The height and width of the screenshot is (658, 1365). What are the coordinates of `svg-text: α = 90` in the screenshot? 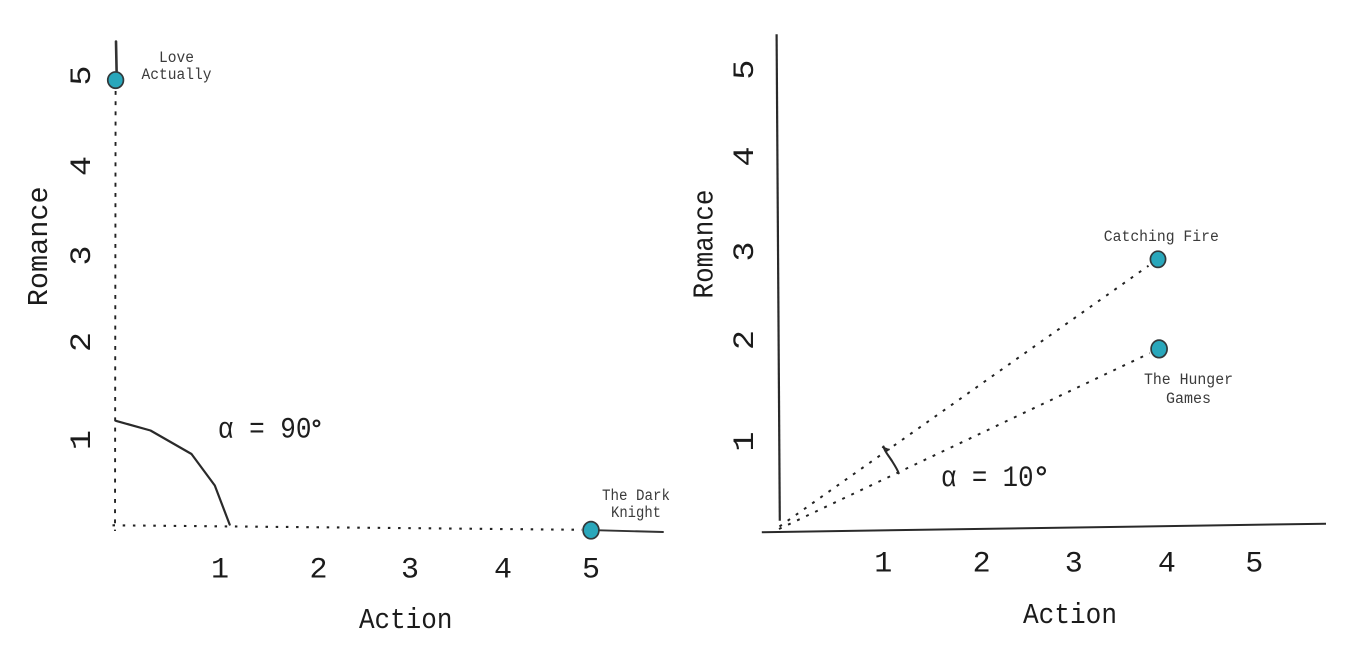 It's located at (265, 430).